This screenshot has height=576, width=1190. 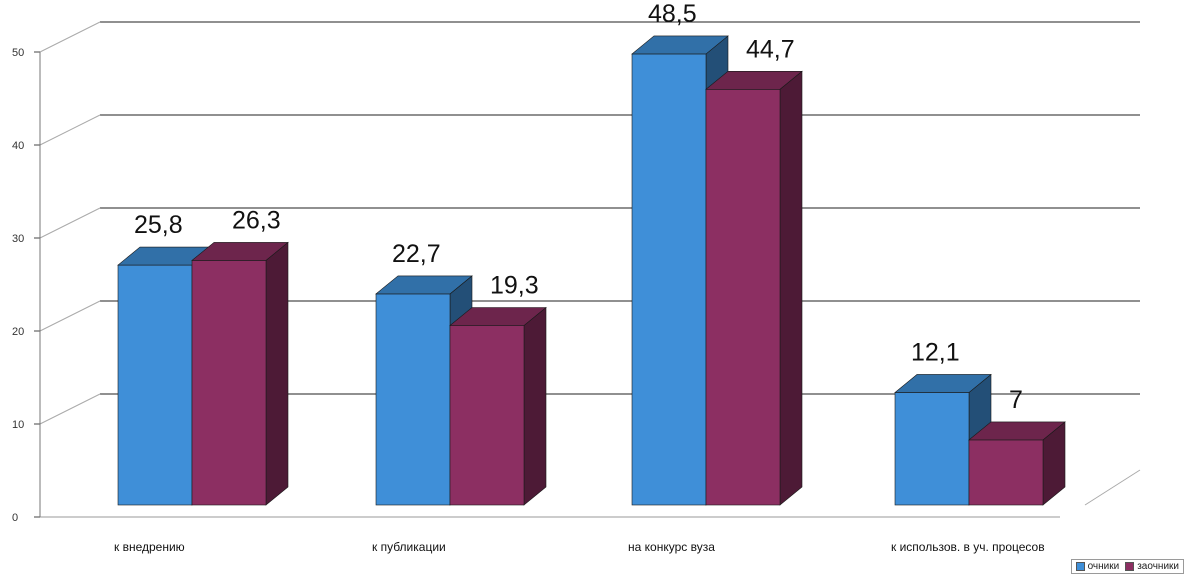 I want to click on category-label: к публикации, so click(x=409, y=547).